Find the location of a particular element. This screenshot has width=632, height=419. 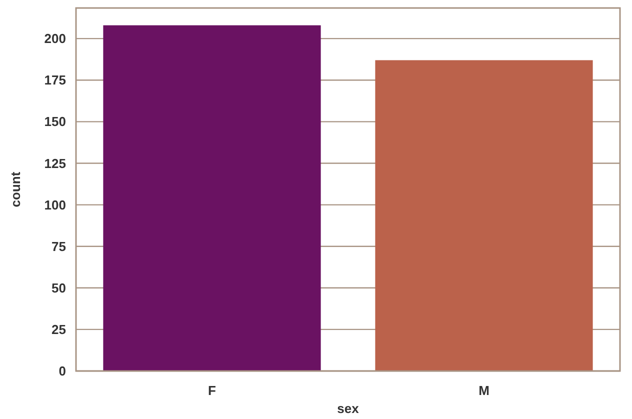

y-tick-label: 50 is located at coordinates (59, 288).